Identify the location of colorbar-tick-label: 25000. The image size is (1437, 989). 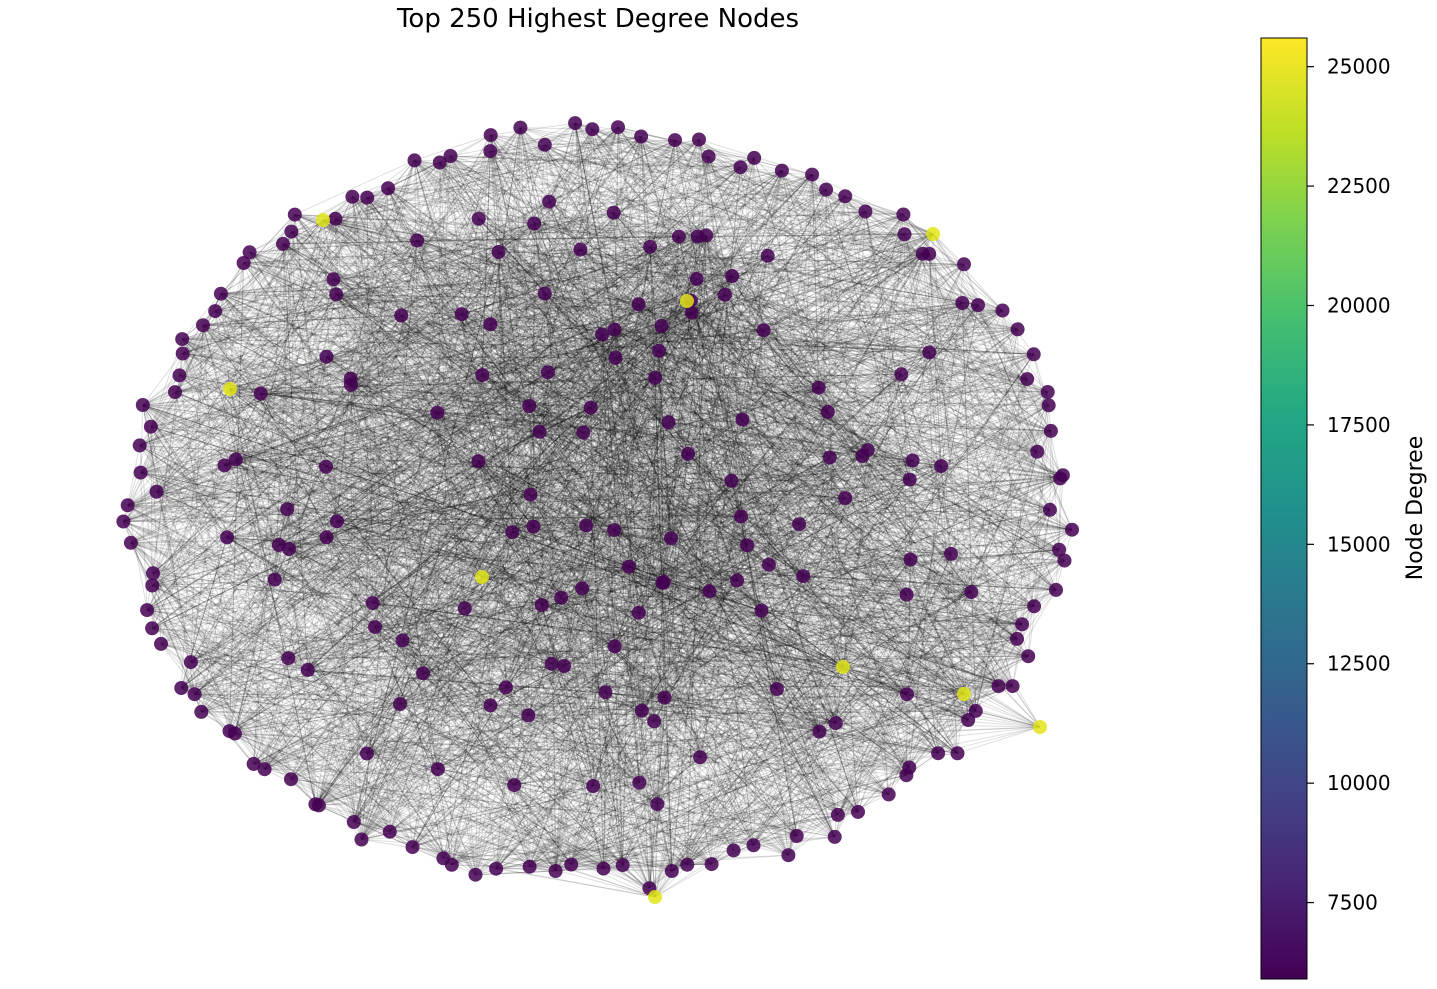
(1359, 67).